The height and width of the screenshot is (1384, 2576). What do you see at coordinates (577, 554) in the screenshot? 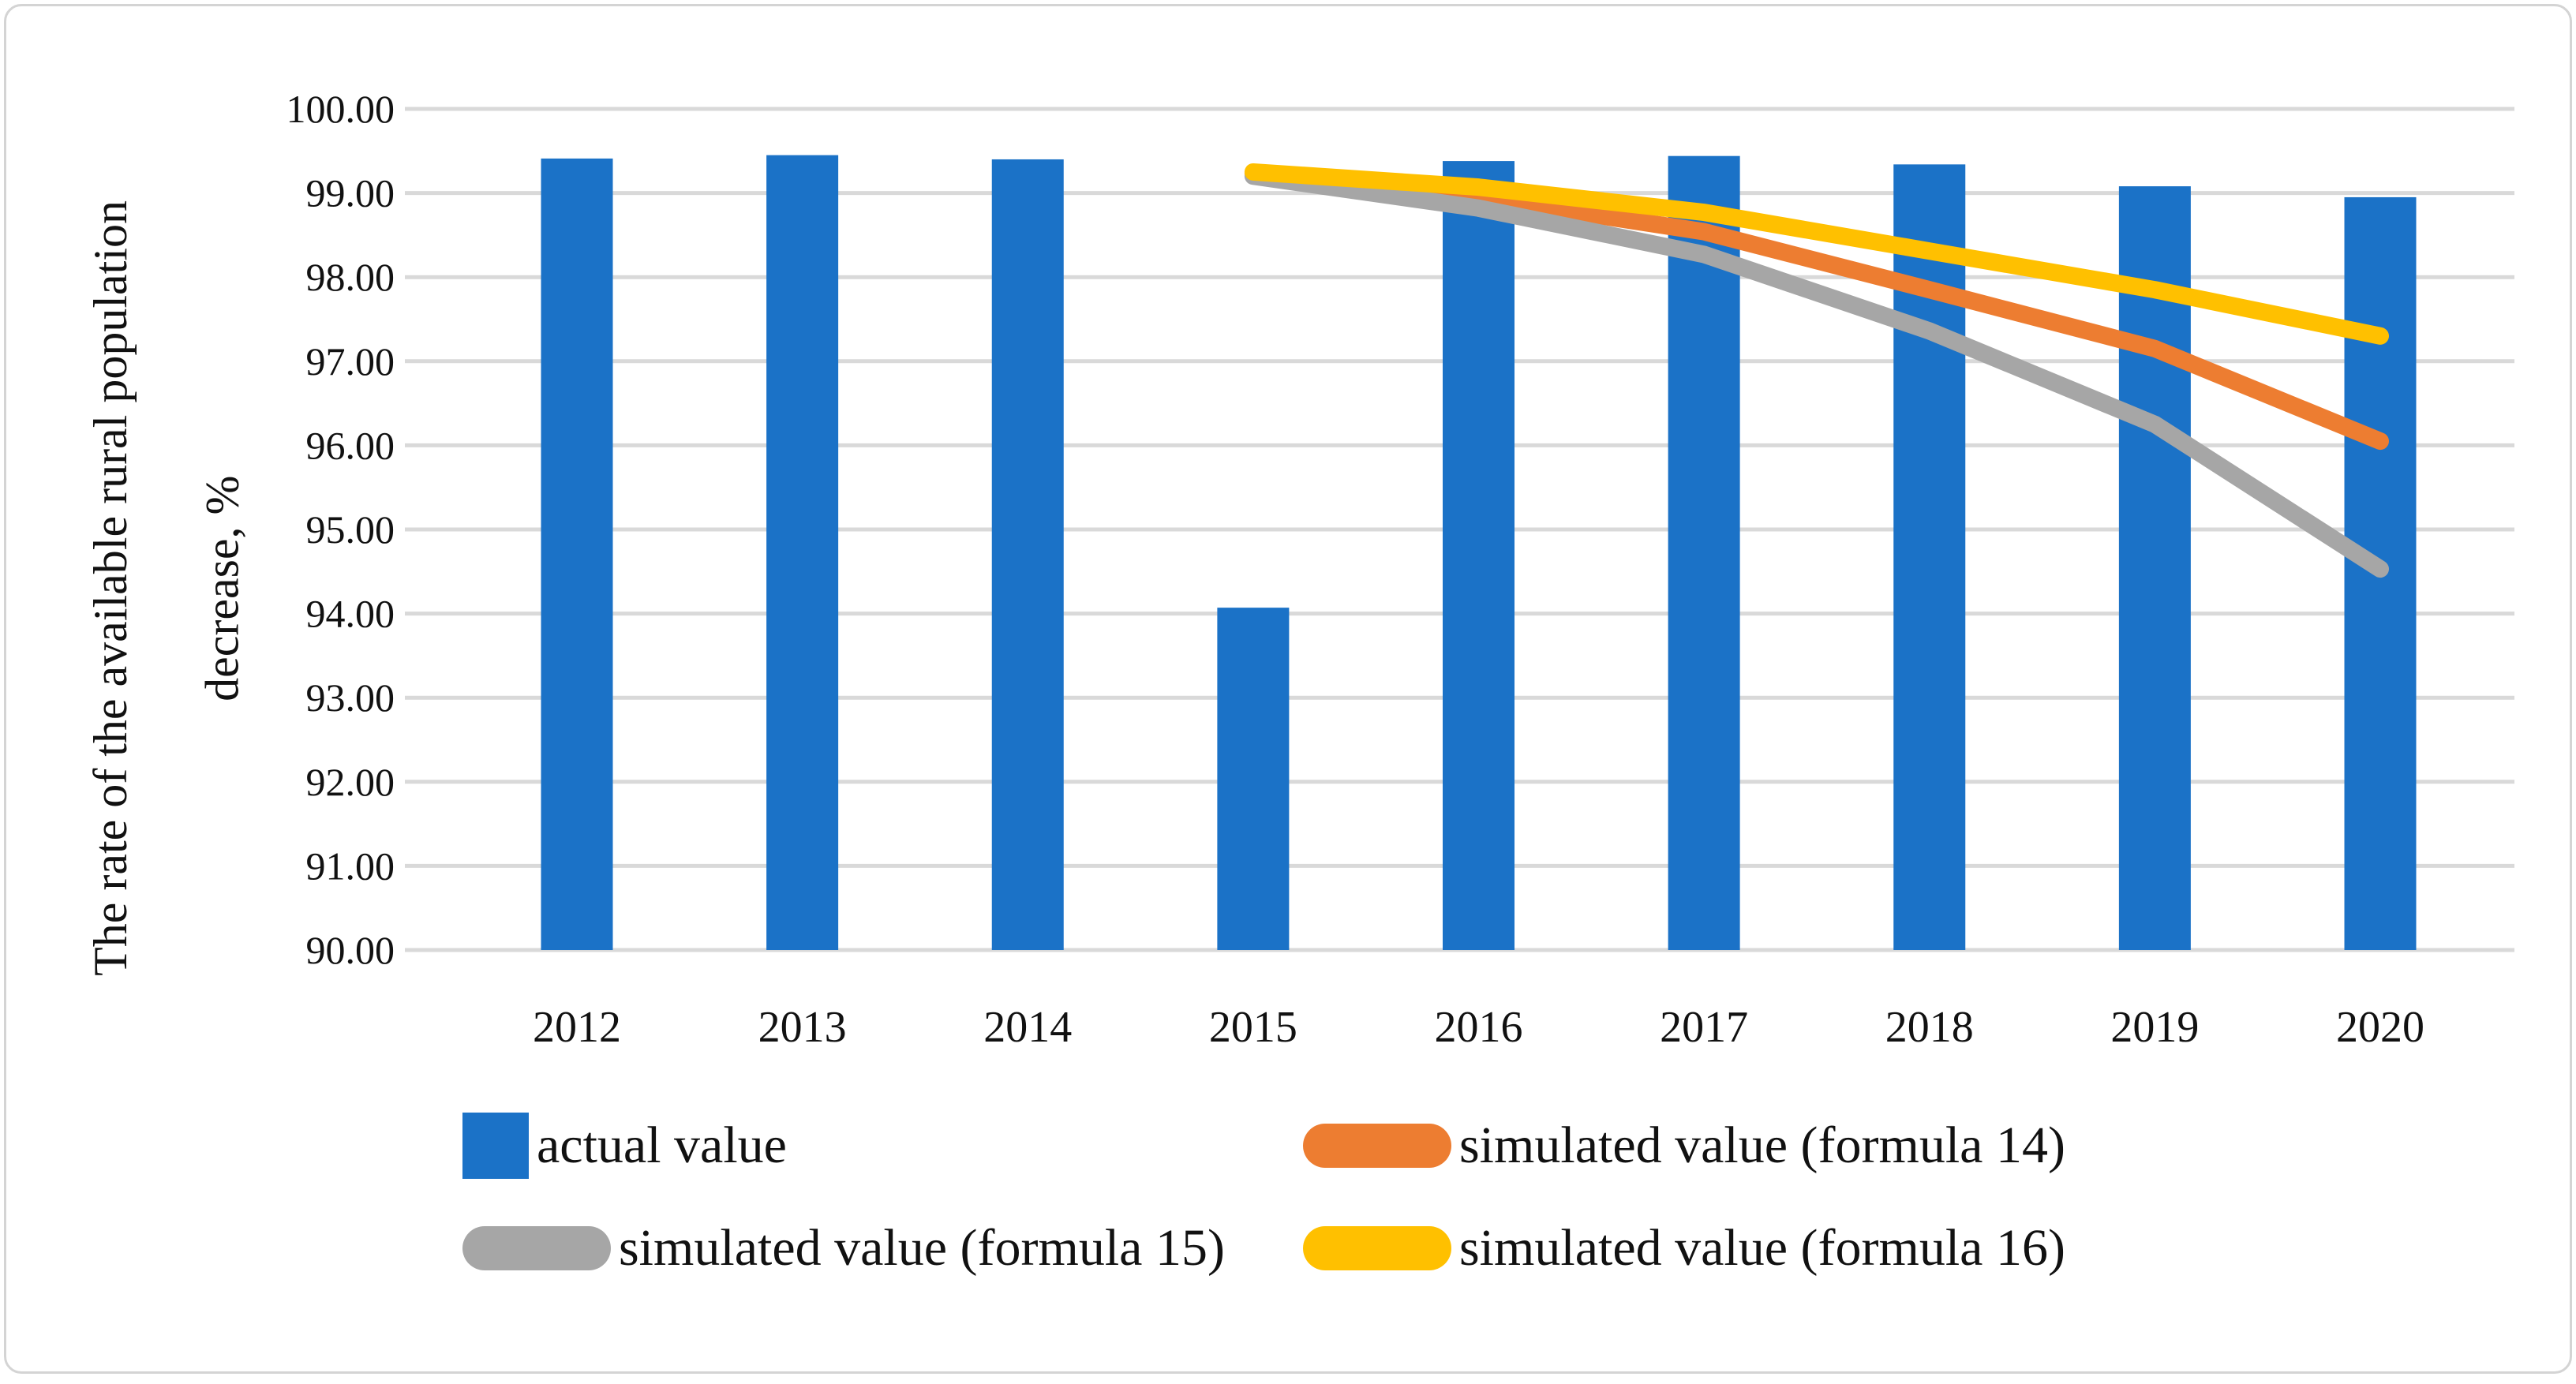
I see `bar-2012` at bounding box center [577, 554].